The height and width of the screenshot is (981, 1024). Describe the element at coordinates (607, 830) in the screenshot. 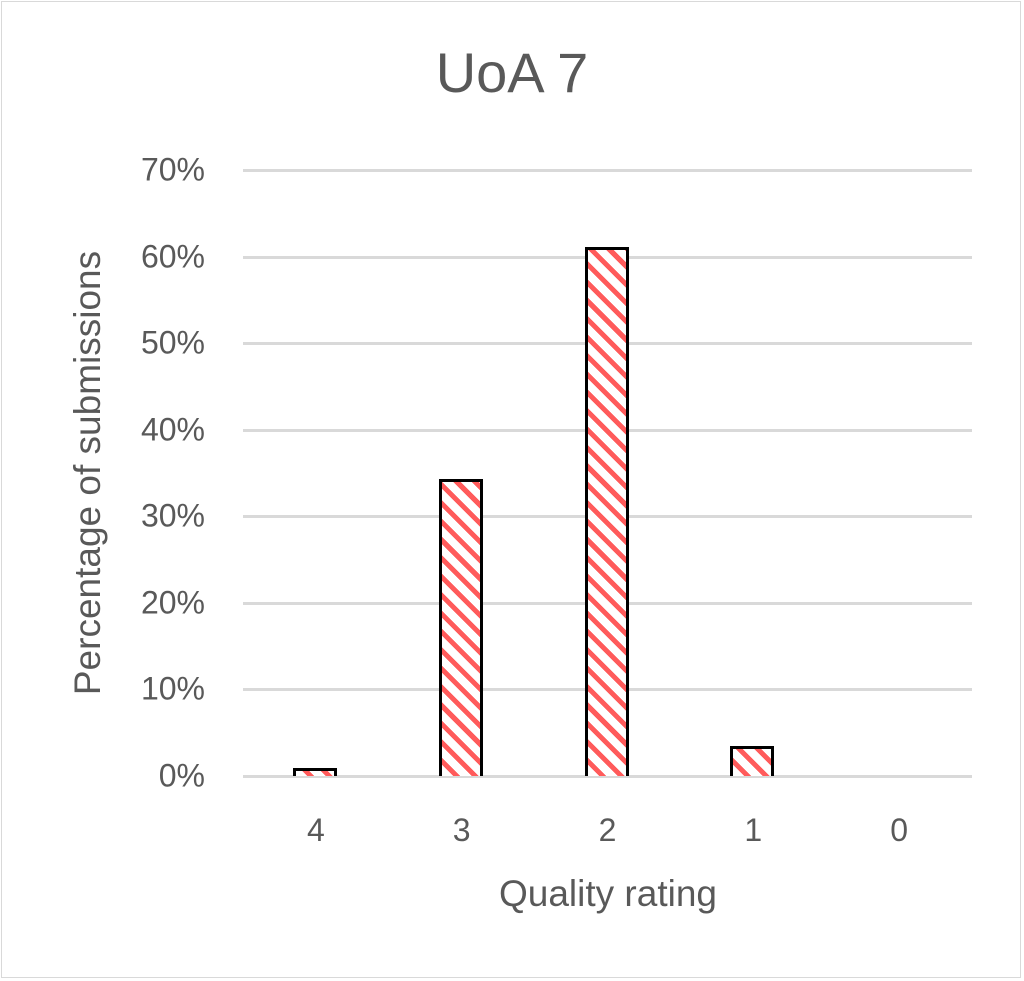

I see `x-tick-label: 2` at that location.